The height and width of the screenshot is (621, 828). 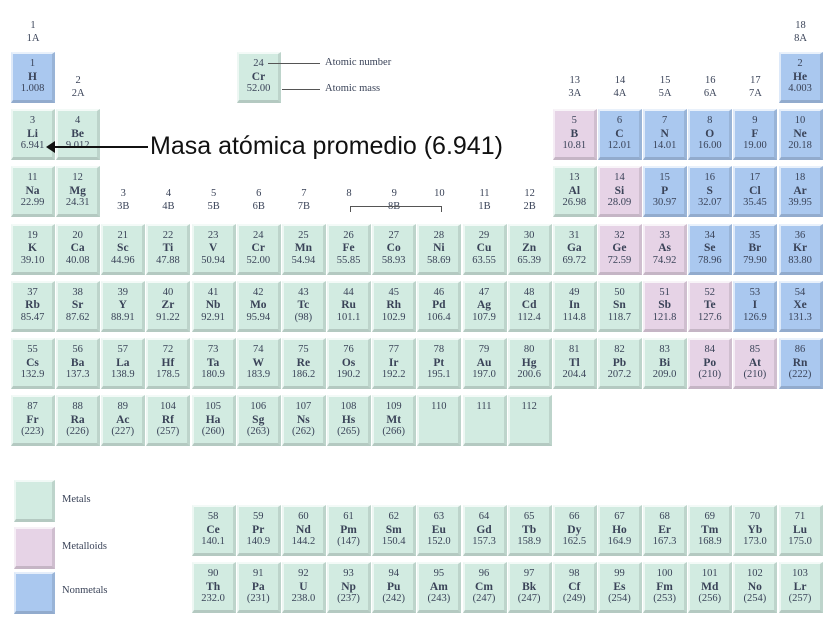 What do you see at coordinates (800, 586) in the screenshot?
I see `element-symbol: Lr` at bounding box center [800, 586].